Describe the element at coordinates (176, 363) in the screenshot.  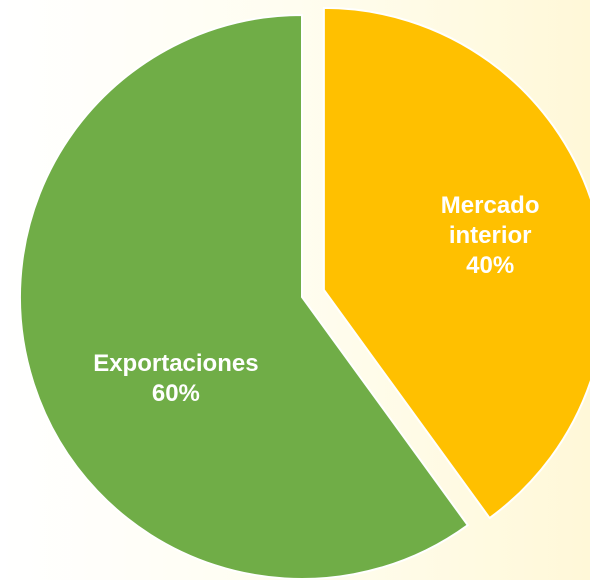
I see `category-name: Exportaciones` at that location.